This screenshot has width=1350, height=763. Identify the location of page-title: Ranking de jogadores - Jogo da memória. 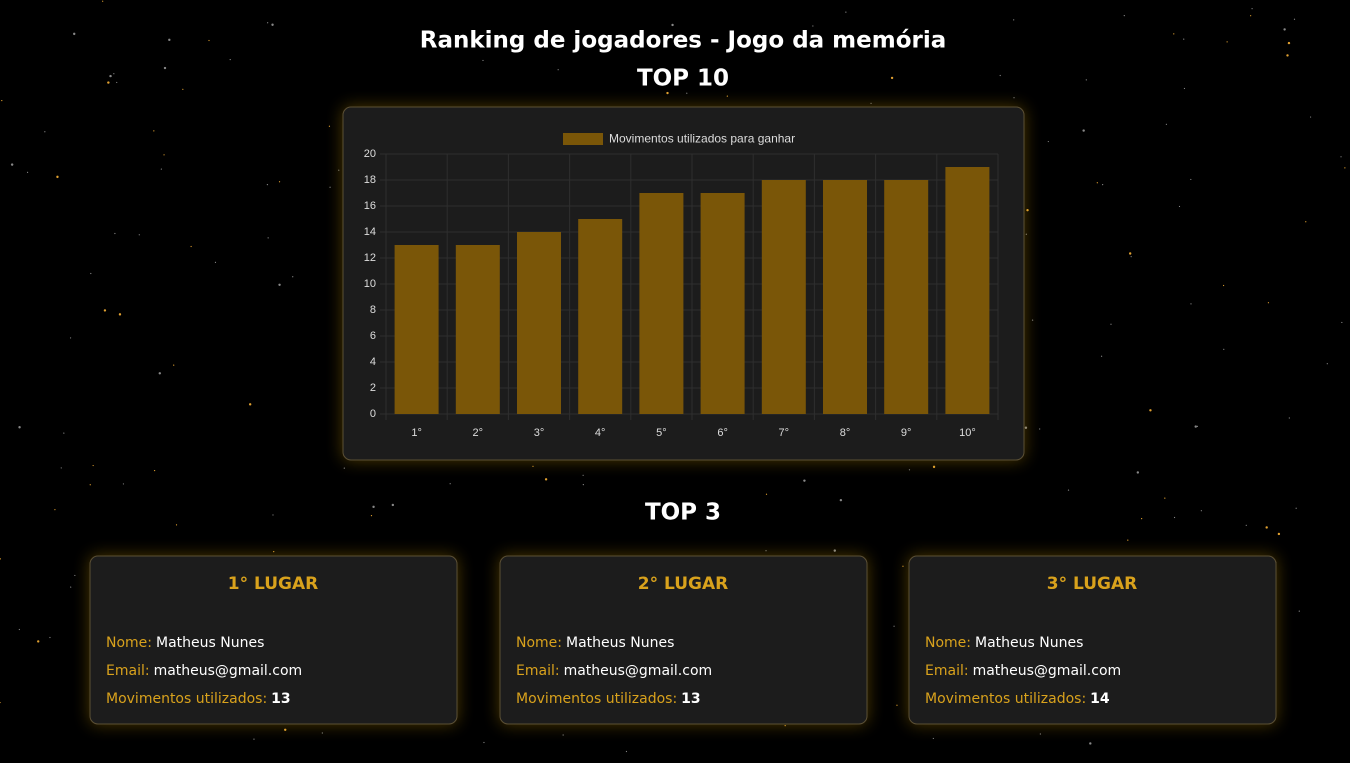
(683, 41).